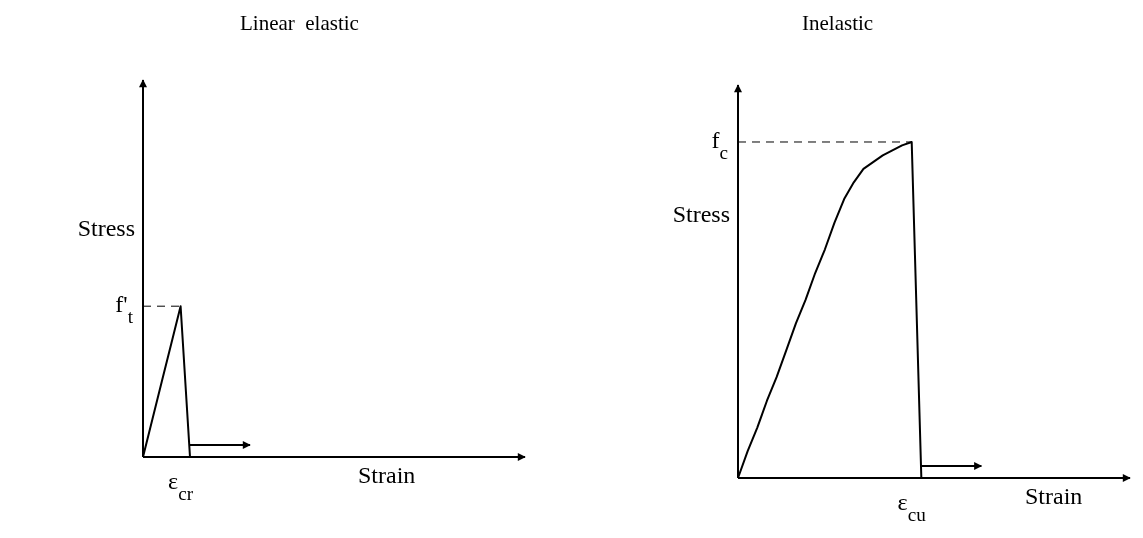  Describe the element at coordinates (912, 507) in the screenshot. I see `text: ε$_{cu}$` at that location.